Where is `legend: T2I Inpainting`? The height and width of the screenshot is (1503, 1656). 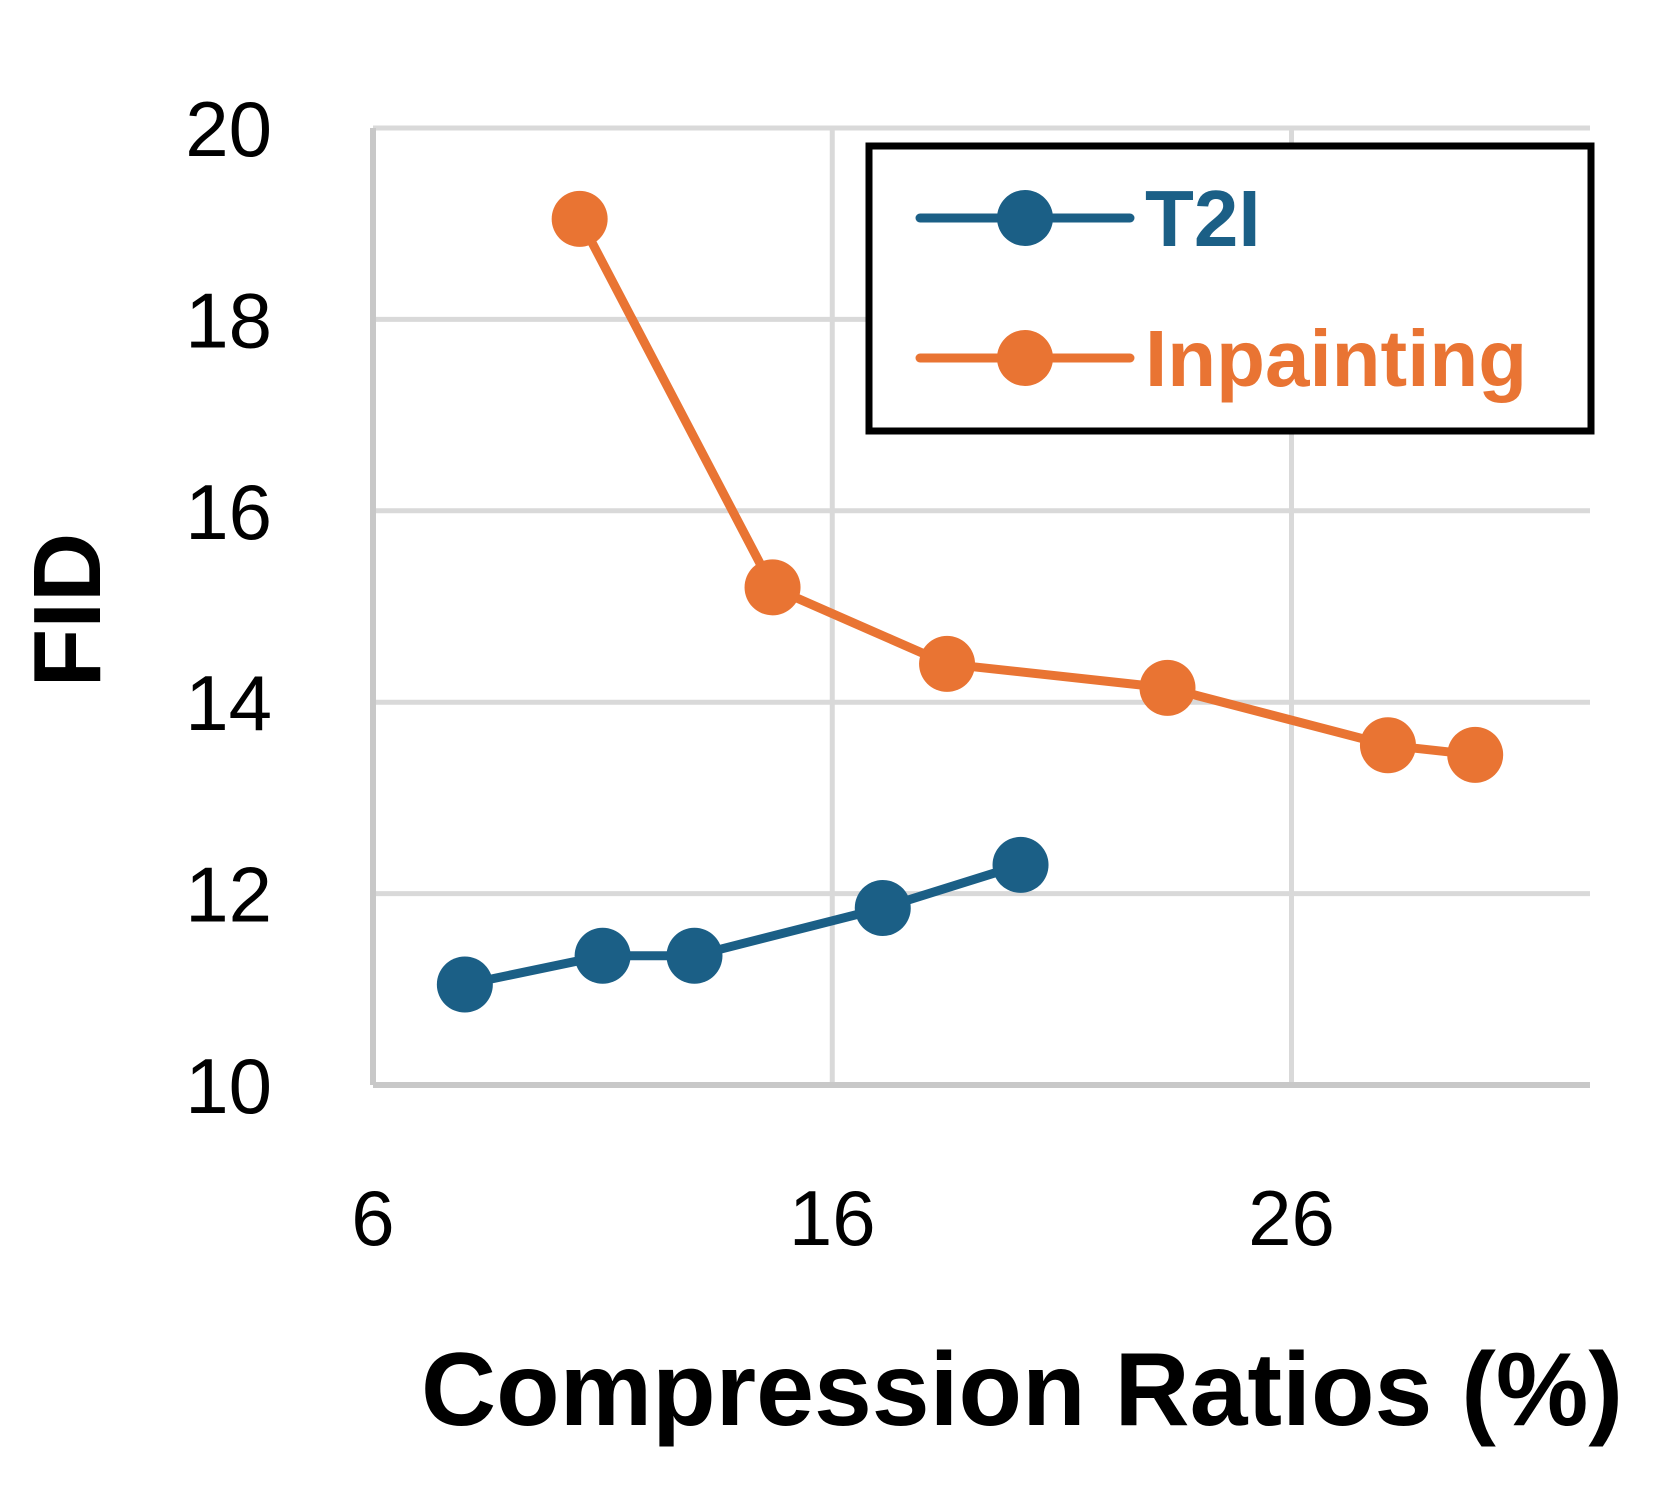 legend: T2I Inpainting is located at coordinates (1230, 288).